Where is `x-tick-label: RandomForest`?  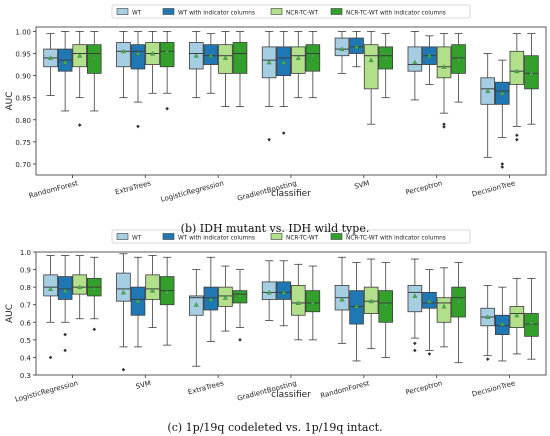
x-tick-label: RandomForest is located at coordinates (345, 389).